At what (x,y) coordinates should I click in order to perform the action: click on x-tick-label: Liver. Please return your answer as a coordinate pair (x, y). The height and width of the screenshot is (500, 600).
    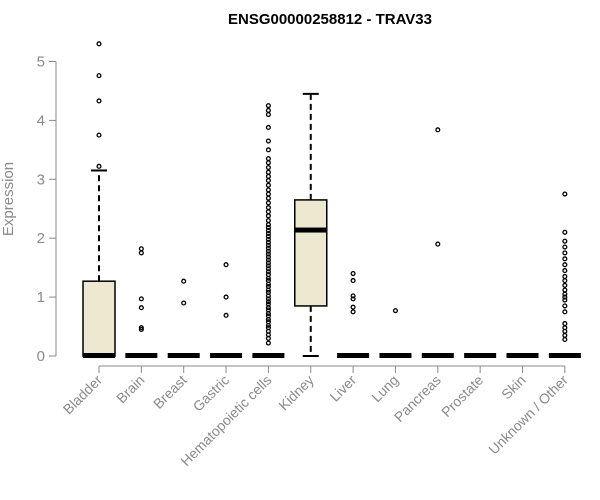
    Looking at the image, I should click on (342, 388).